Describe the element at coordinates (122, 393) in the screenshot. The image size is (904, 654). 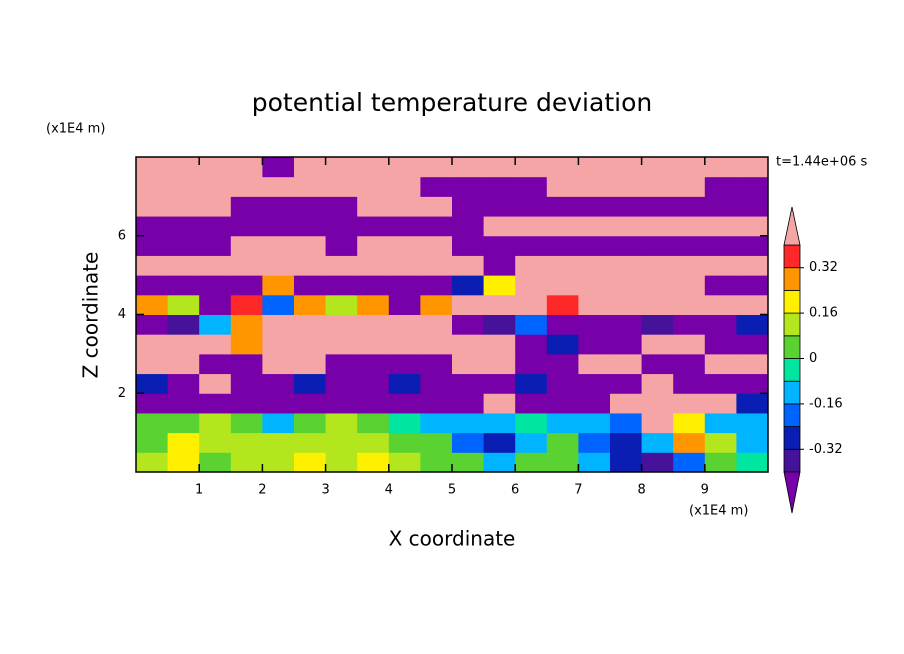
I see `y-tick-label: 2` at that location.